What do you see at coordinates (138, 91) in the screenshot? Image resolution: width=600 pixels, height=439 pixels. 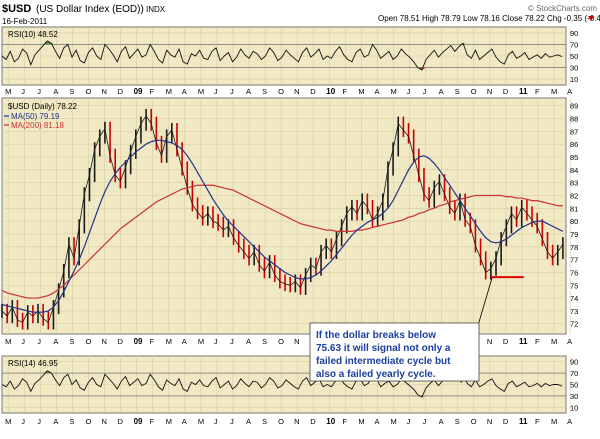 I see `x-tick-label: 09` at bounding box center [138, 91].